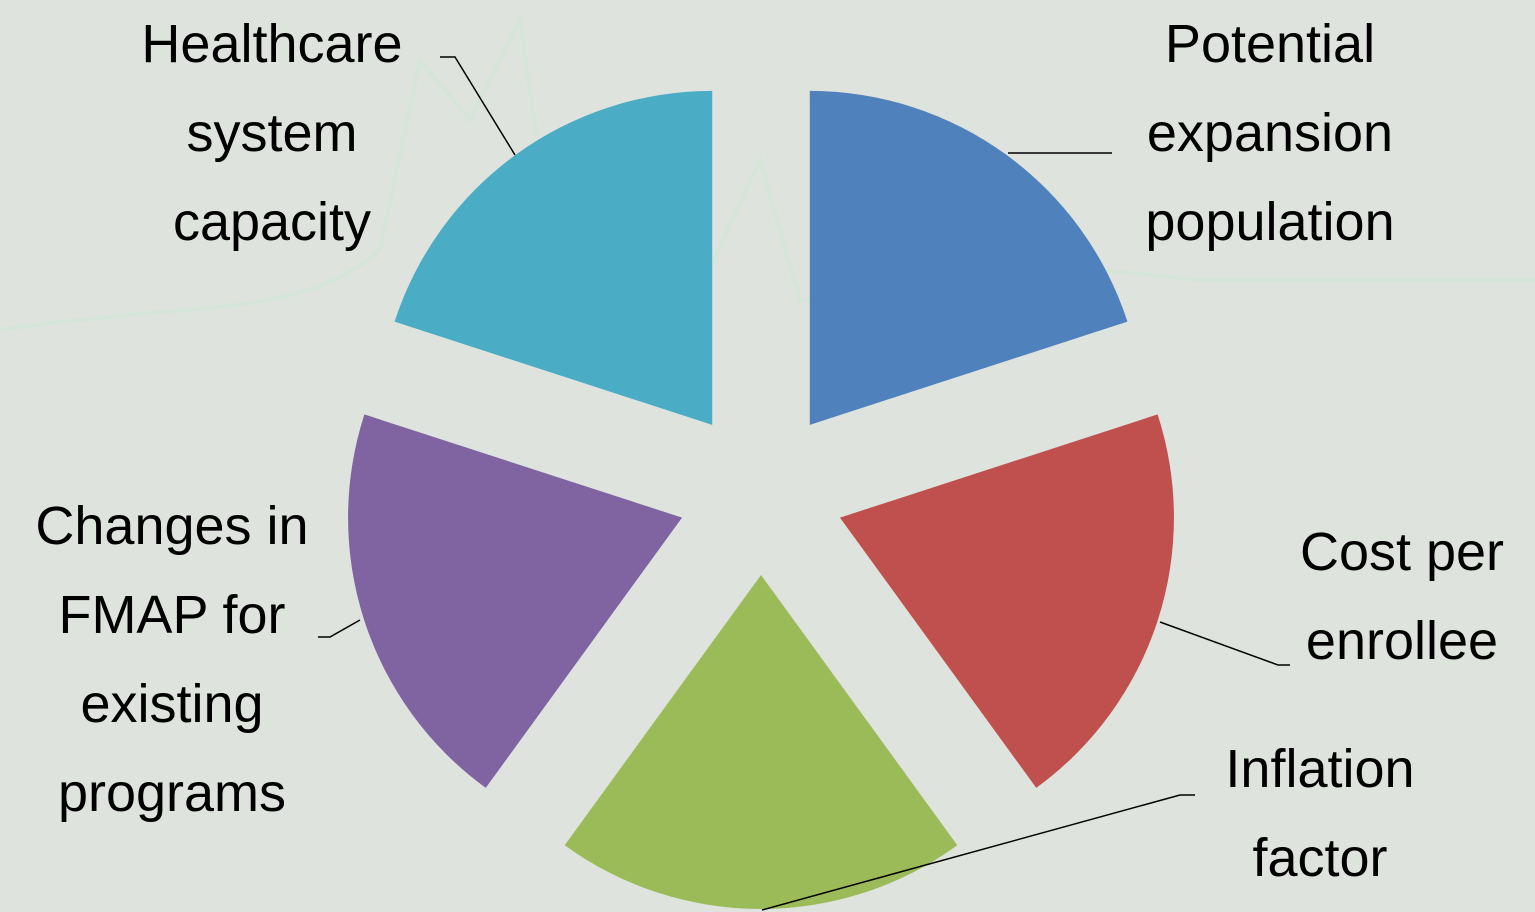 The height and width of the screenshot is (912, 1535). I want to click on slice-label: Cost per enrollee, so click(1402, 596).